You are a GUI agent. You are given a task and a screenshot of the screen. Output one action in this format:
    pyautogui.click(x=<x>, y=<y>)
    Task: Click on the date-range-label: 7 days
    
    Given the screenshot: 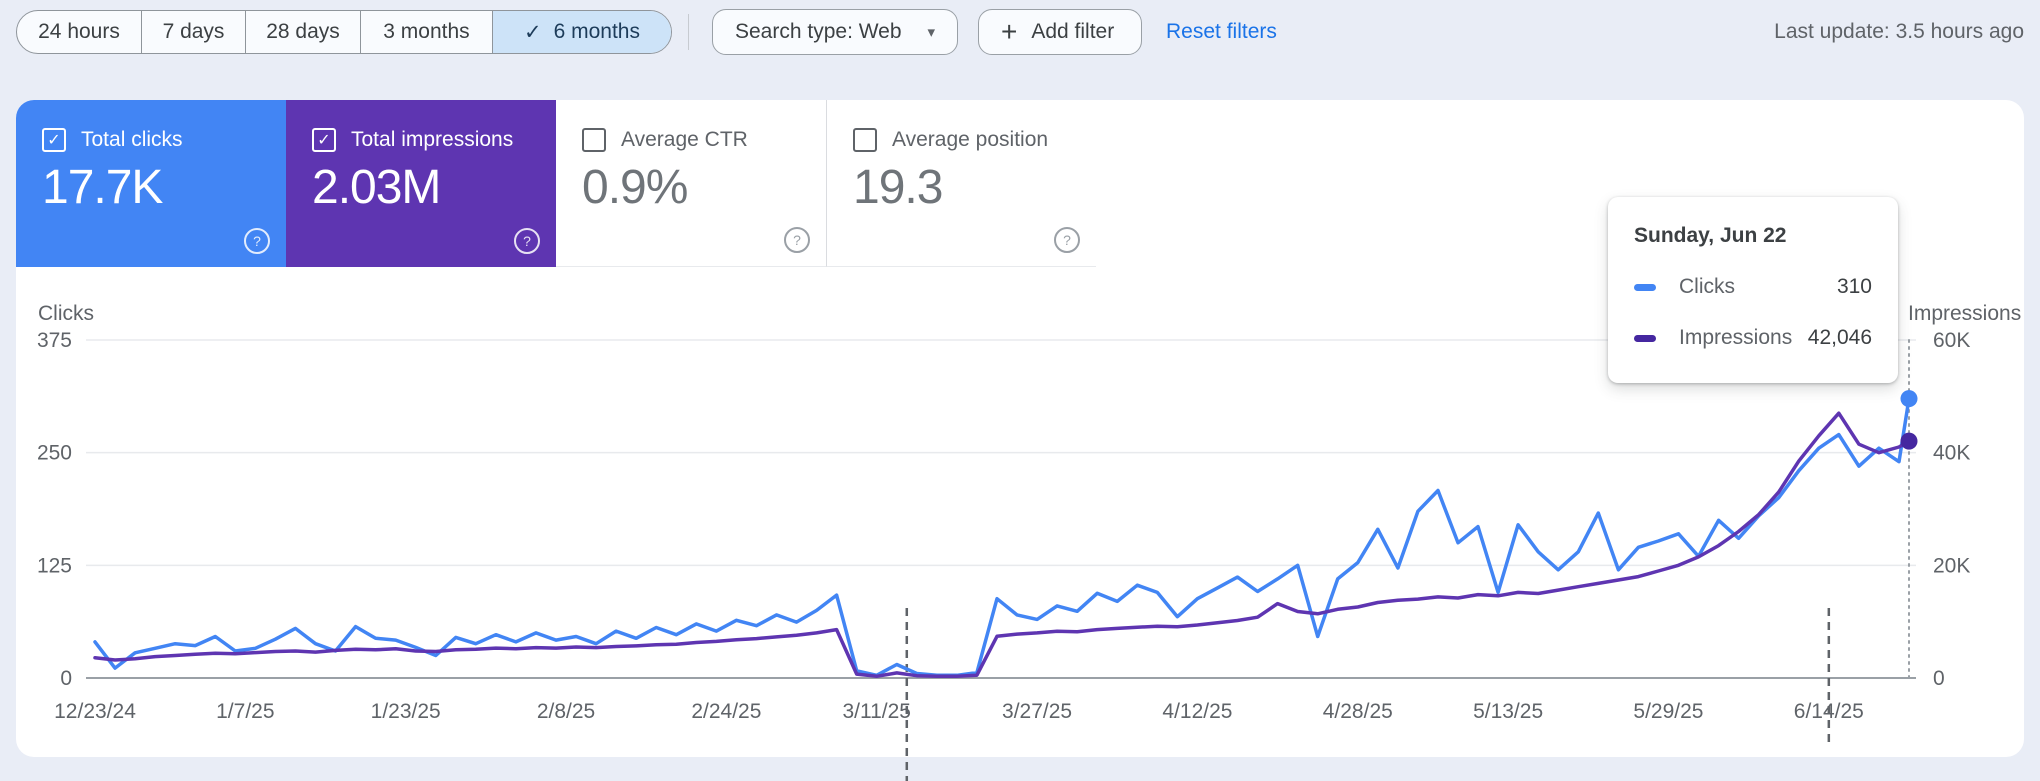 What is the action you would take?
    pyautogui.click(x=193, y=31)
    